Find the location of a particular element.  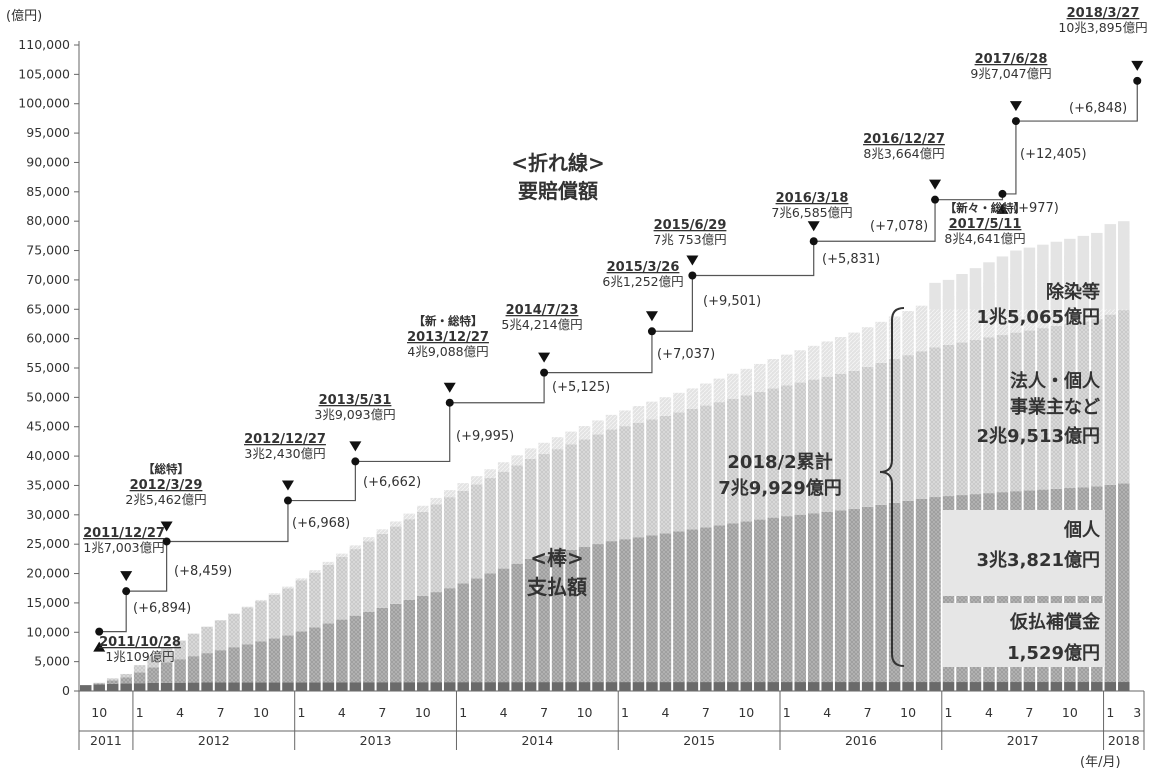

delta-label: (+6,894) is located at coordinates (162, 608).